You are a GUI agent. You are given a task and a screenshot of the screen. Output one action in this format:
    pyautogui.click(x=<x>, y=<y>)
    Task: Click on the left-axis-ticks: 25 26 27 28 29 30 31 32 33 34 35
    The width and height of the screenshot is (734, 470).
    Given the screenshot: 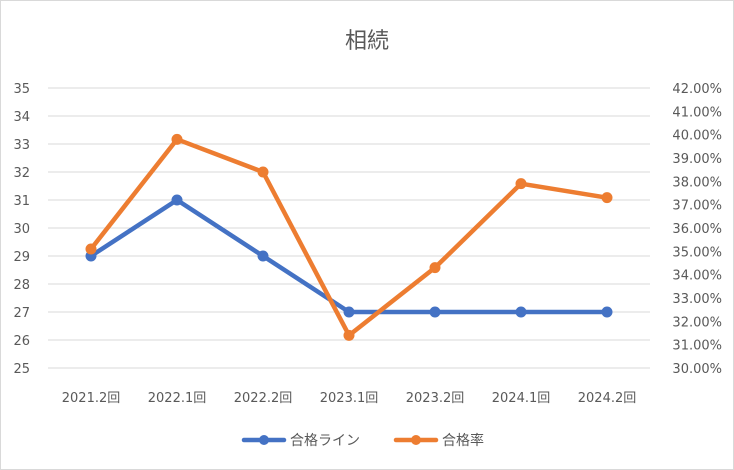 What is the action you would take?
    pyautogui.click(x=21, y=229)
    